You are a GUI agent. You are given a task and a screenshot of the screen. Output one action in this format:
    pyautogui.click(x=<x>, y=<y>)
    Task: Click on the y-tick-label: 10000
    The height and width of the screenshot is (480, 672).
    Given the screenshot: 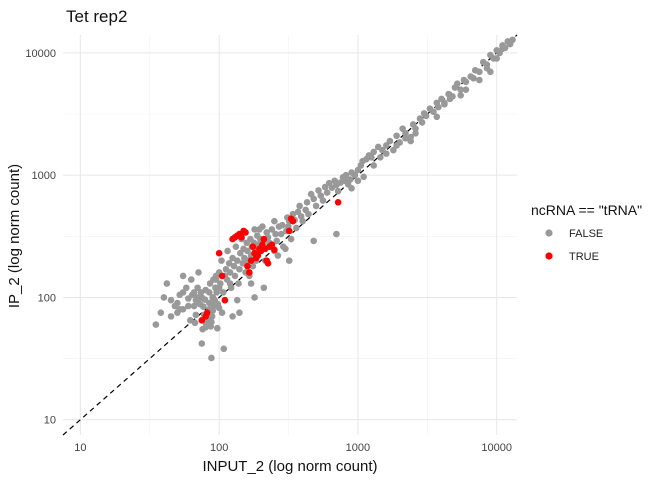 What is the action you would take?
    pyautogui.click(x=40, y=54)
    